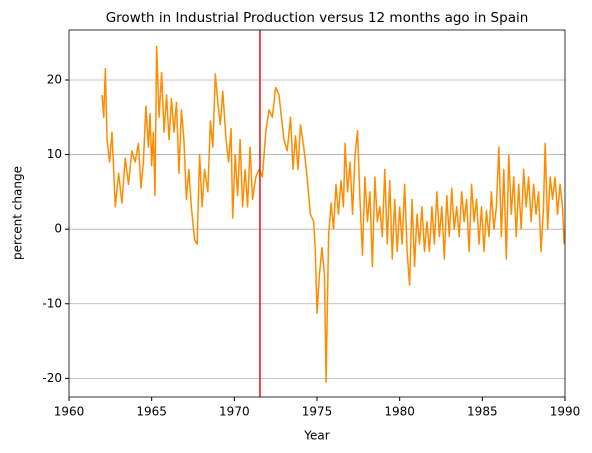  I want to click on y-tick-label: -20, so click(52, 378).